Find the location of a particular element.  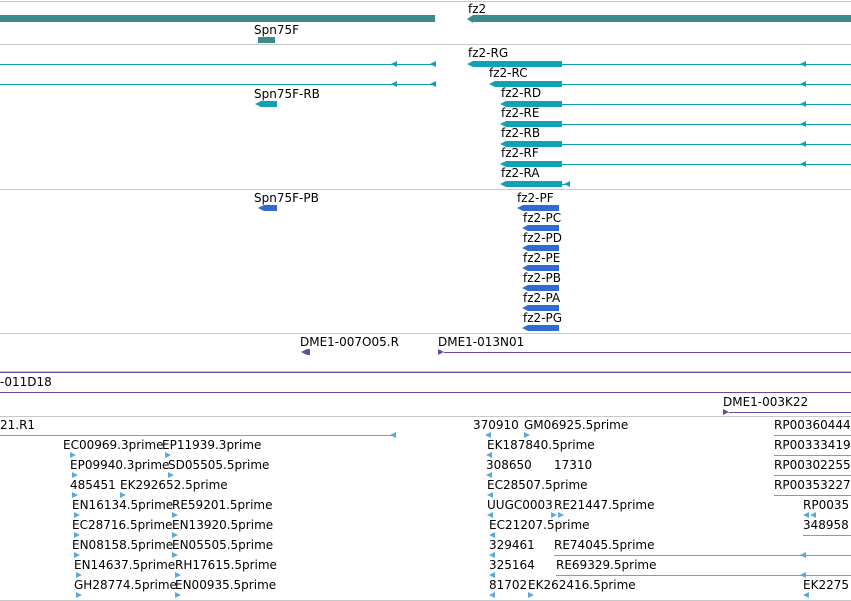

clone-label: -011D18 is located at coordinates (26, 382).